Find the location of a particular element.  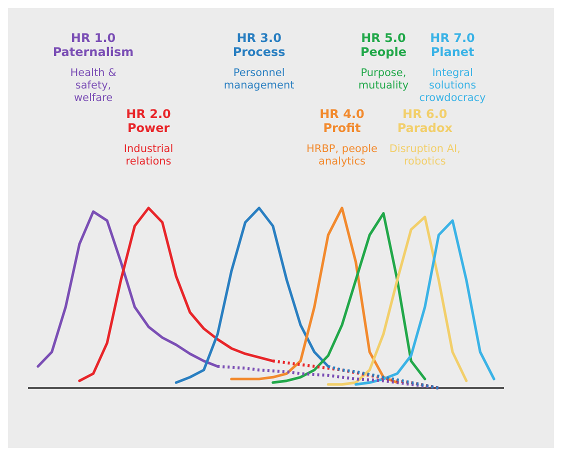

text: HR 2.0 Power is located at coordinates (148, 121).